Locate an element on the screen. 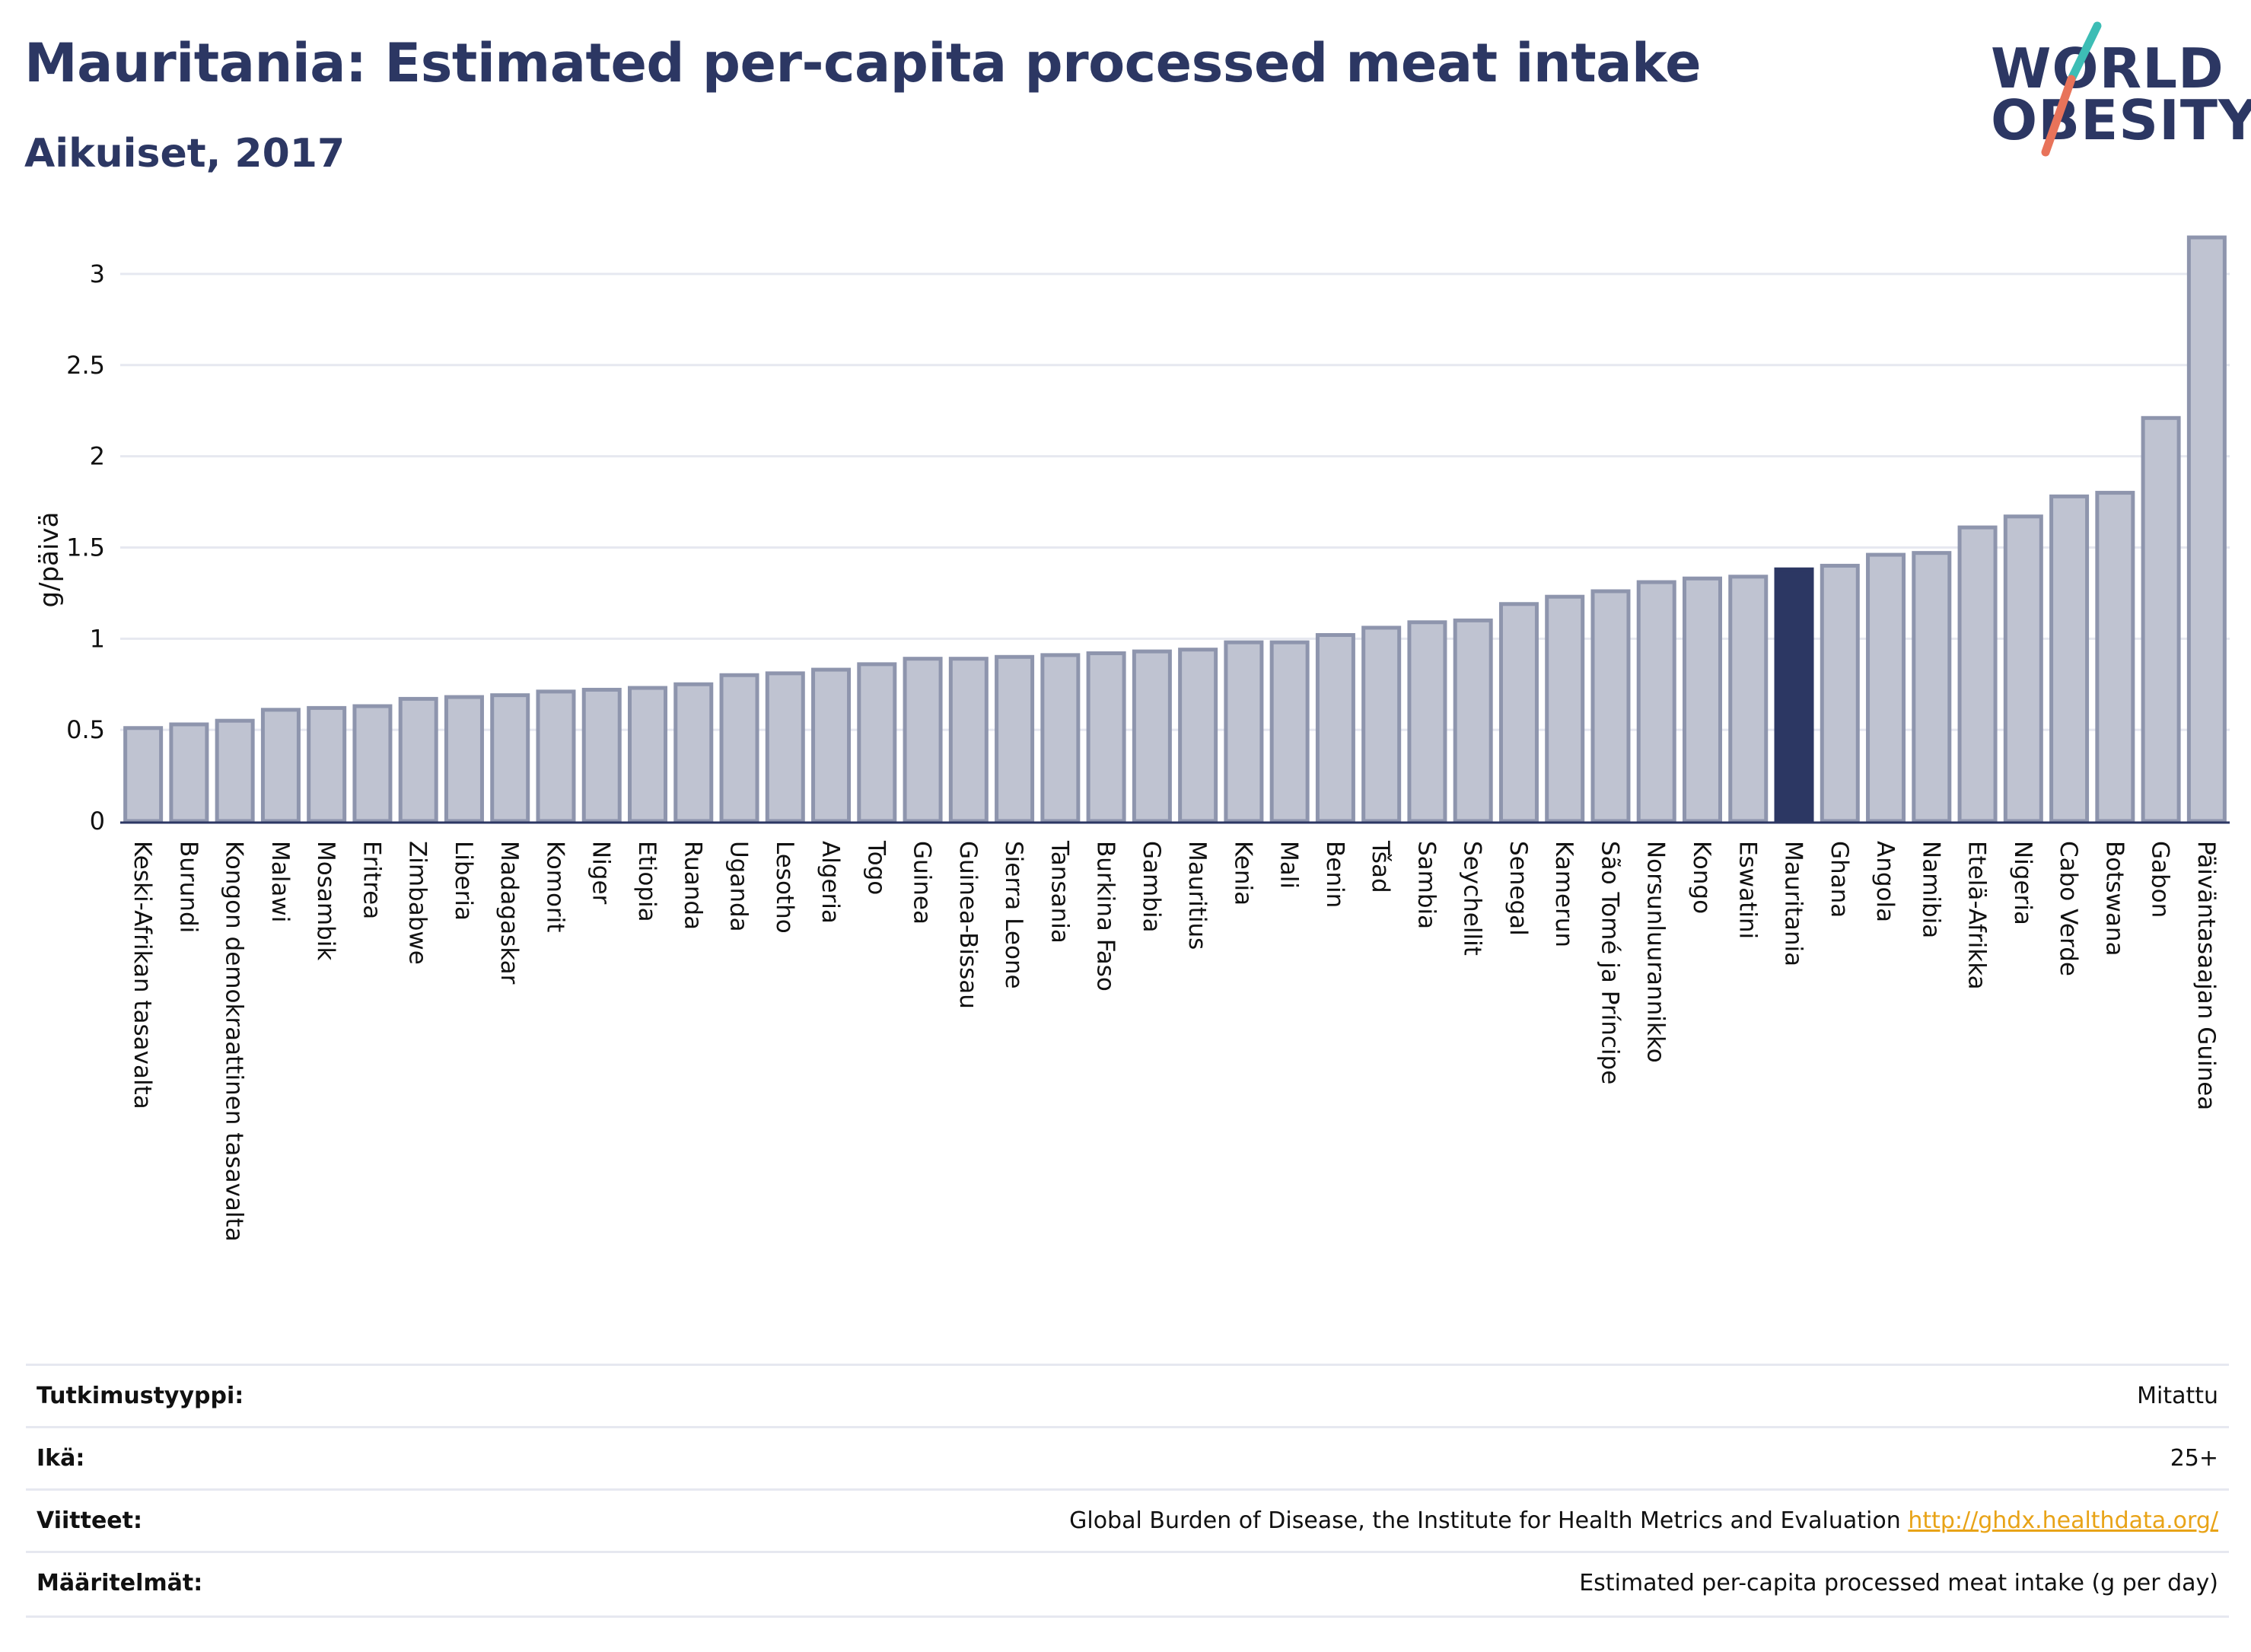 This screenshot has height=1652, width=2251. x-tick-label: Nigeria is located at coordinates (2022, 883).